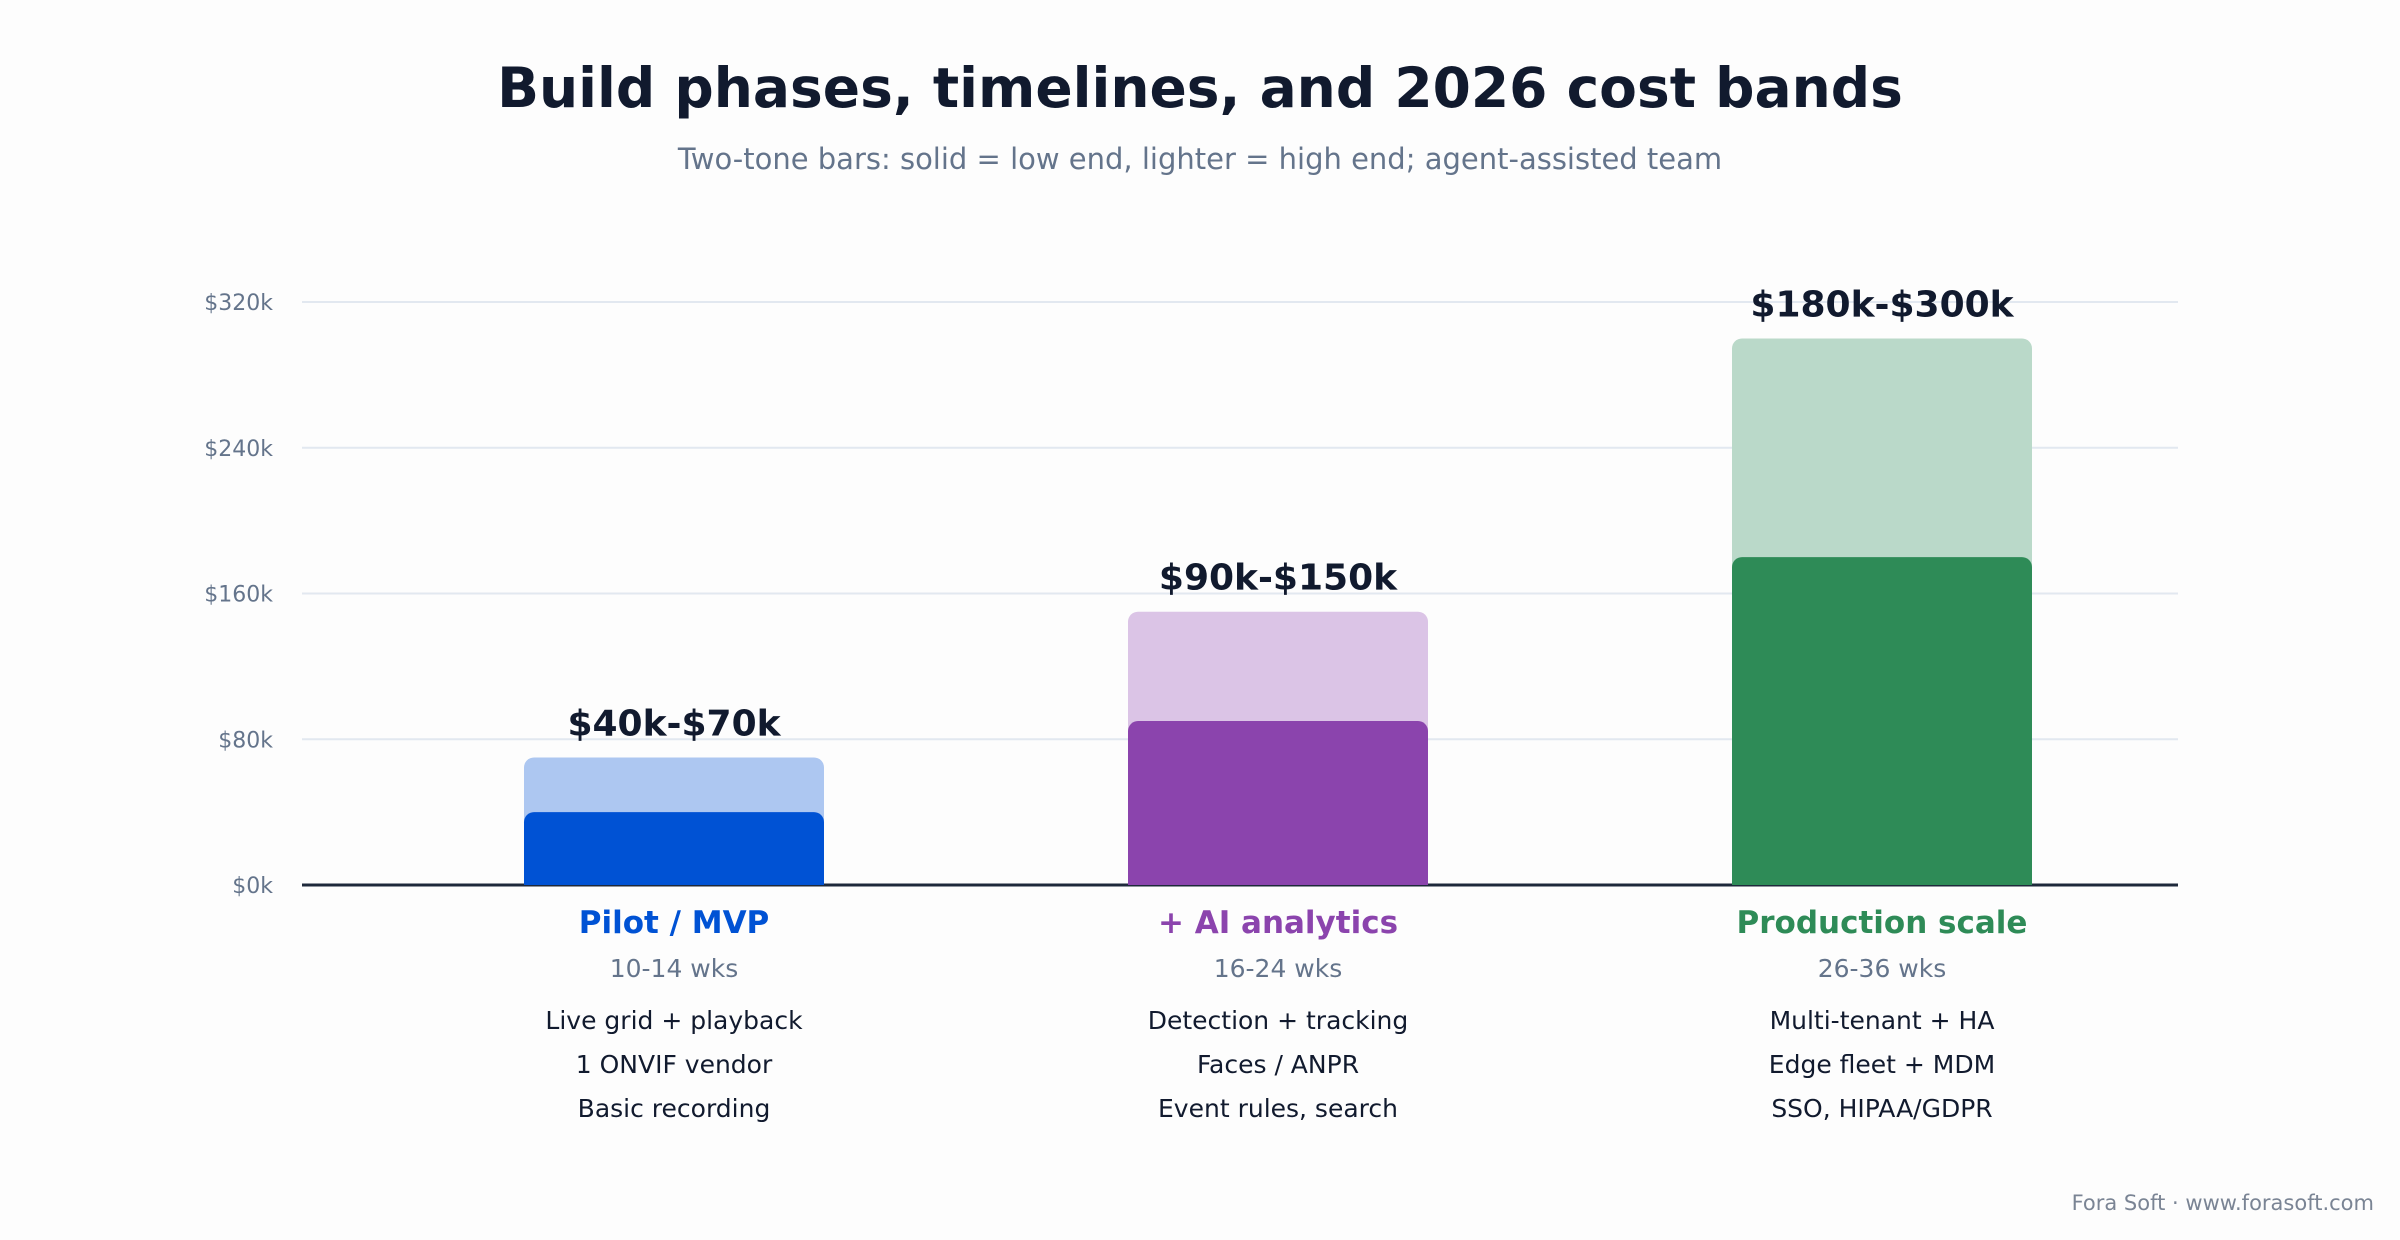 This screenshot has width=2400, height=1240. What do you see at coordinates (252, 886) in the screenshot?
I see `y-tick-label: $0k` at bounding box center [252, 886].